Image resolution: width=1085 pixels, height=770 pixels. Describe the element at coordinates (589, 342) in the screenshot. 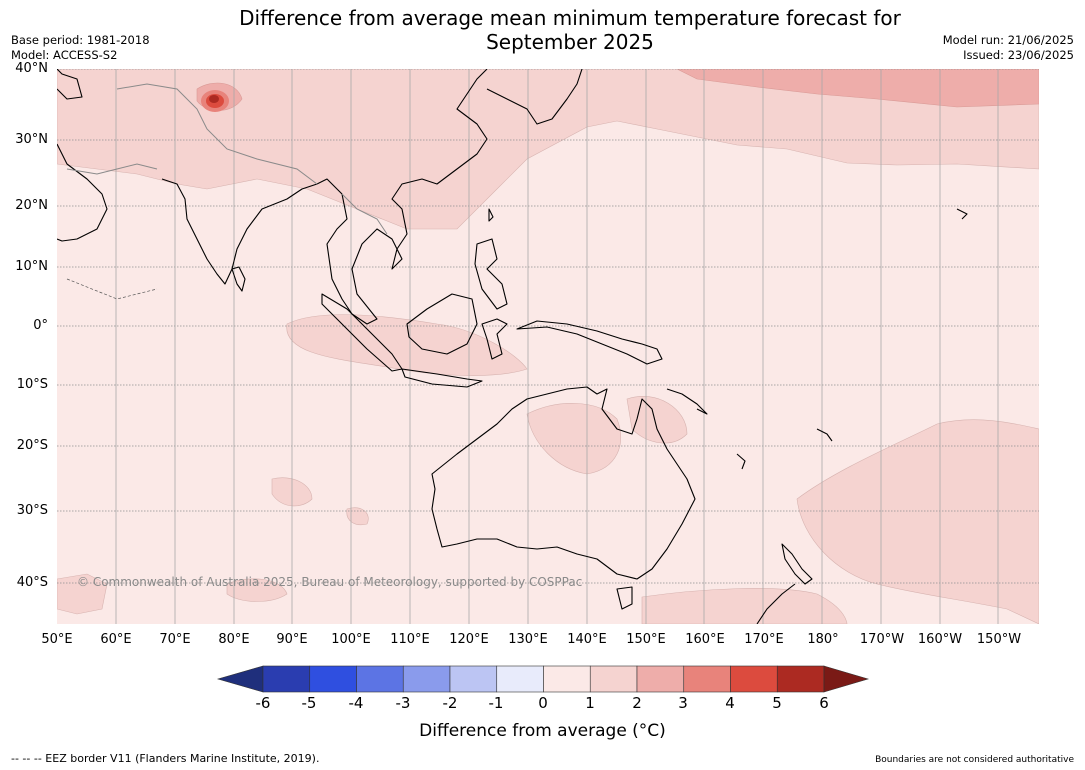

I see `new-guinea-coast` at that location.